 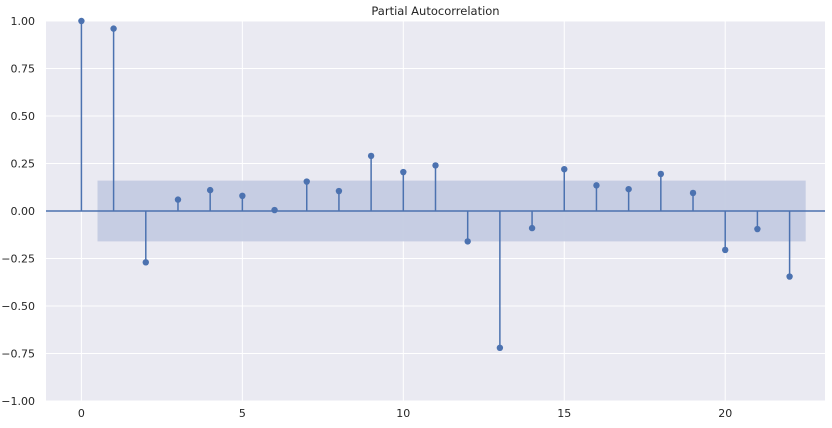 What do you see at coordinates (81, 413) in the screenshot?
I see `x-tick-label: 0` at bounding box center [81, 413].